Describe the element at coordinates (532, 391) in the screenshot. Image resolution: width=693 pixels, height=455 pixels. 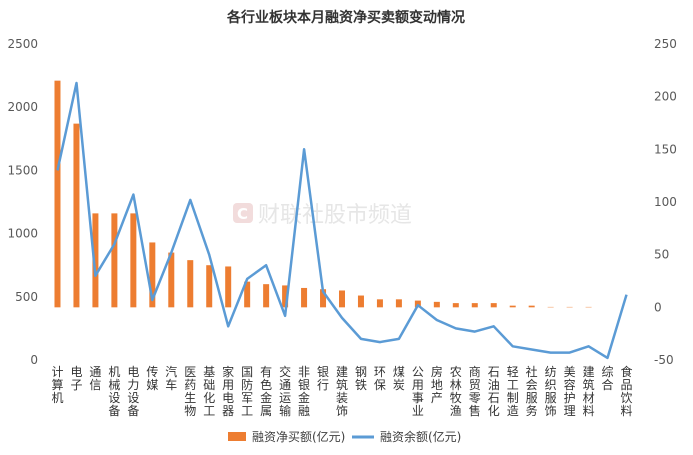
I see `category-label: 社会服务` at that location.